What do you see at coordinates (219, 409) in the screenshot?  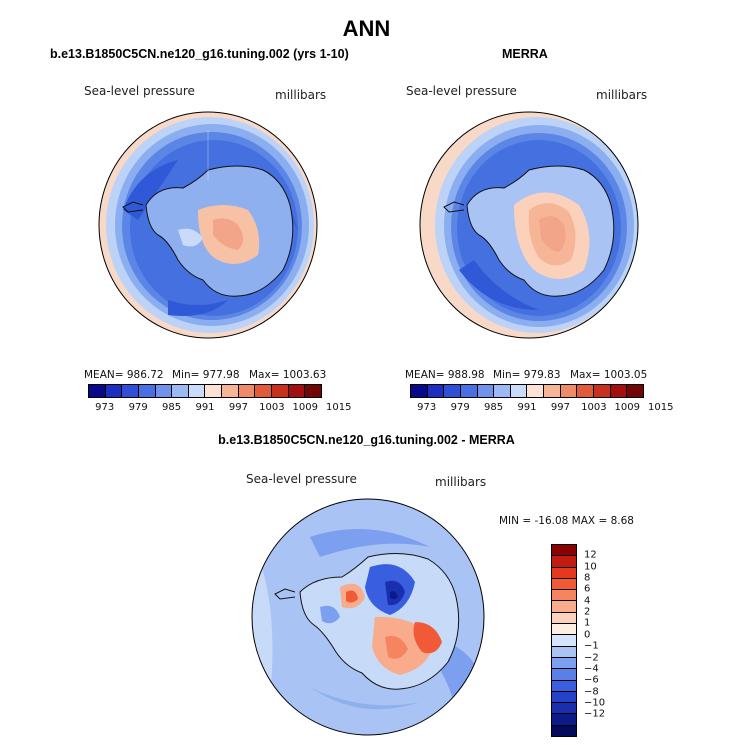 I see `panel-1-colorbar-ticks: 973 979 985 991 997 1003 1009 1015` at bounding box center [219, 409].